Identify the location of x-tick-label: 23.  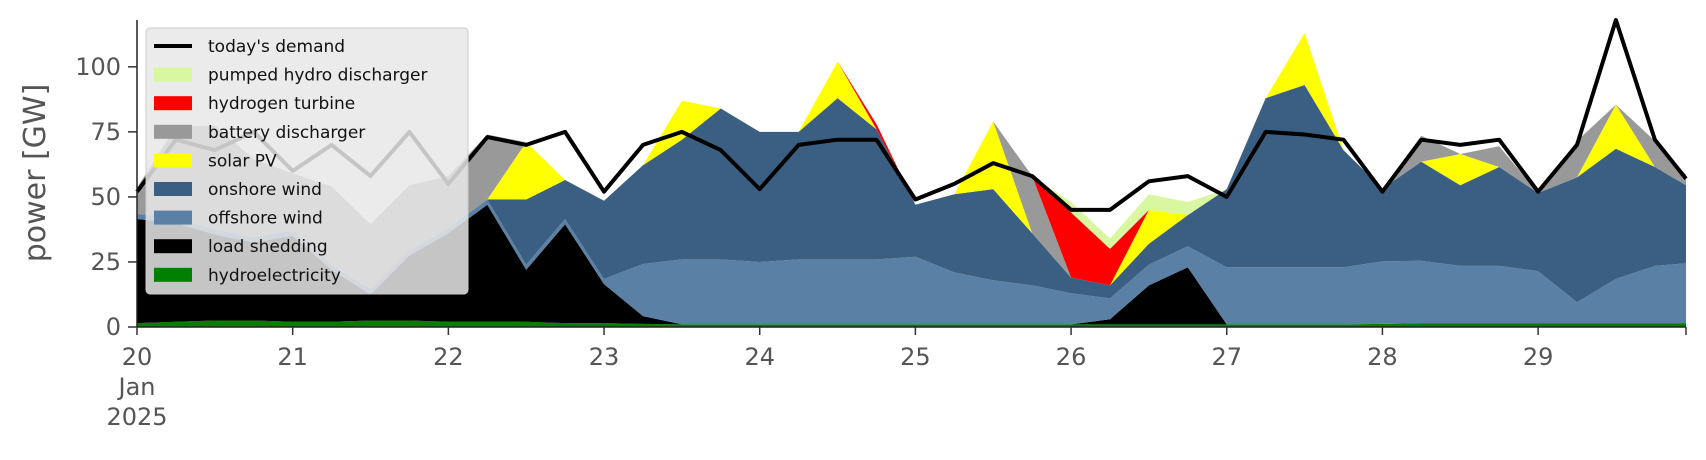
(604, 357).